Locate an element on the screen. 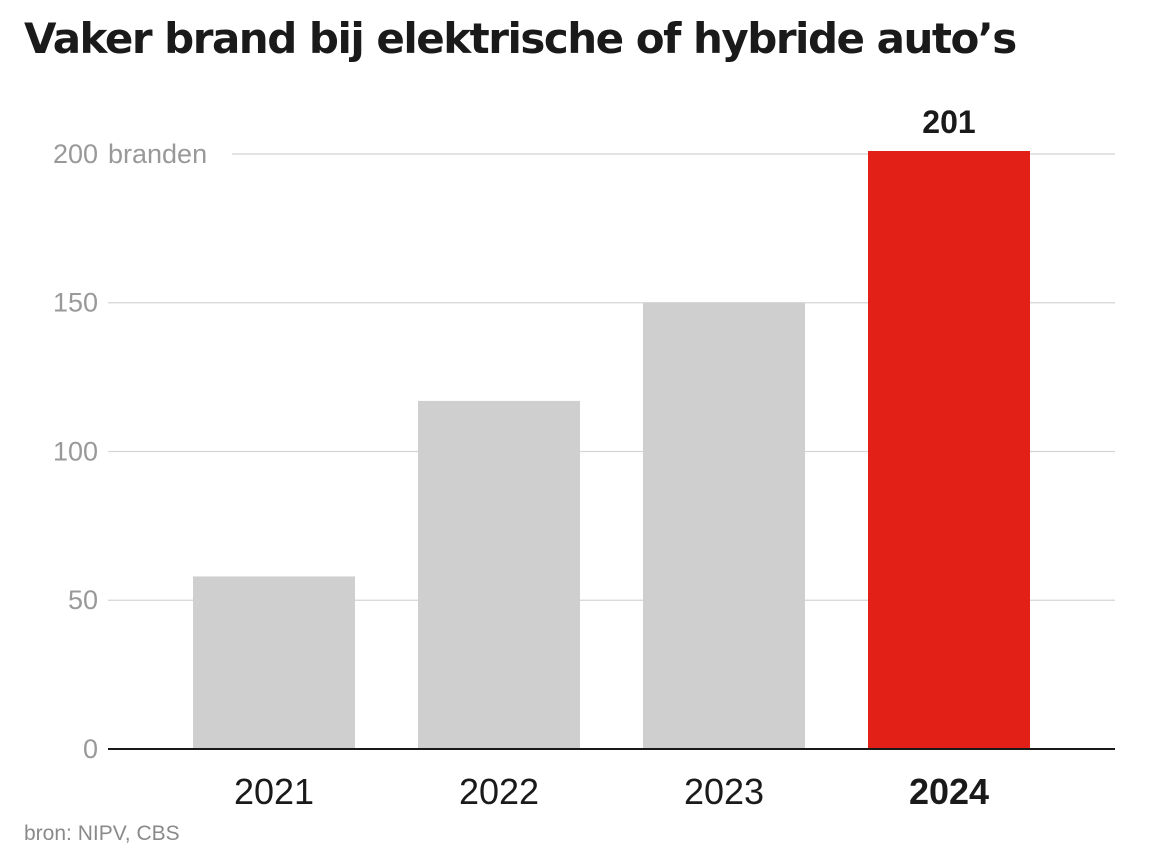  y-tick-label: 200 is located at coordinates (75, 154).